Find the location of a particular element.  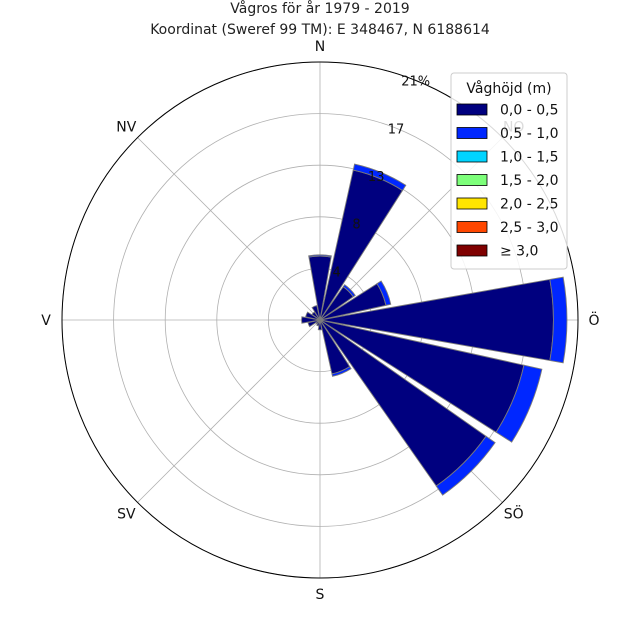

legend-label-1: 0,0 - 0,5 is located at coordinates (529, 111).